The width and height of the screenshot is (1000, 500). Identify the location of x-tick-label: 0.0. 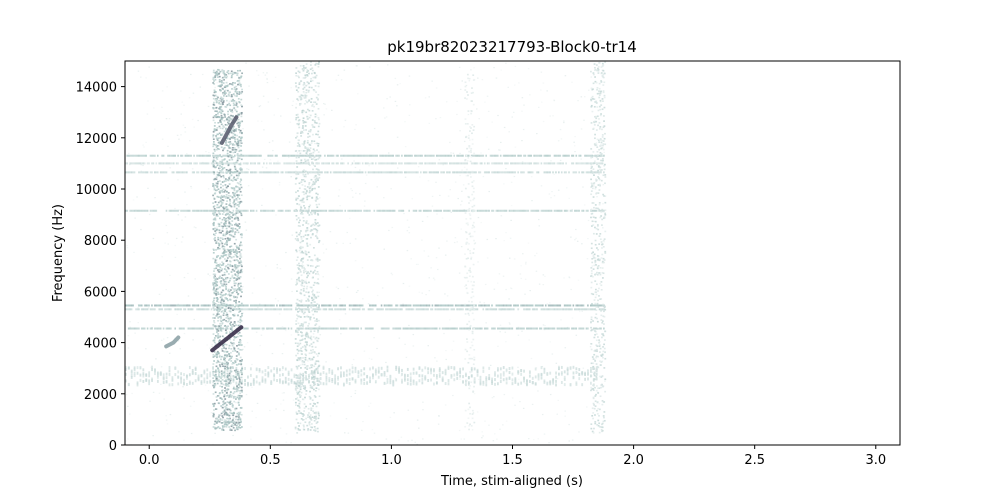
(149, 460).